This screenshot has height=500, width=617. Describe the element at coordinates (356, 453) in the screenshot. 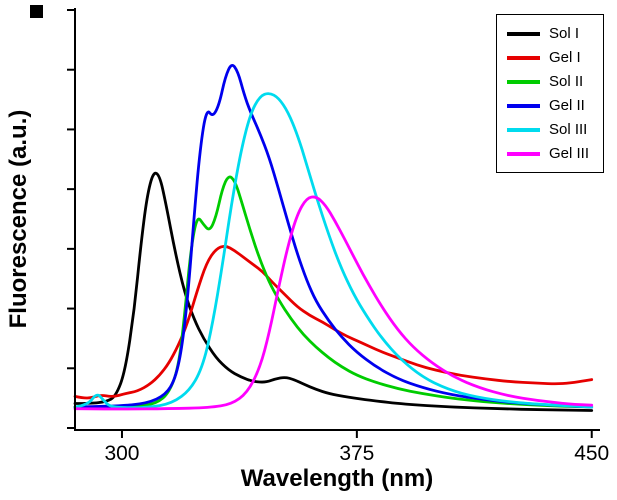

I see `x-tick-label: 375` at that location.